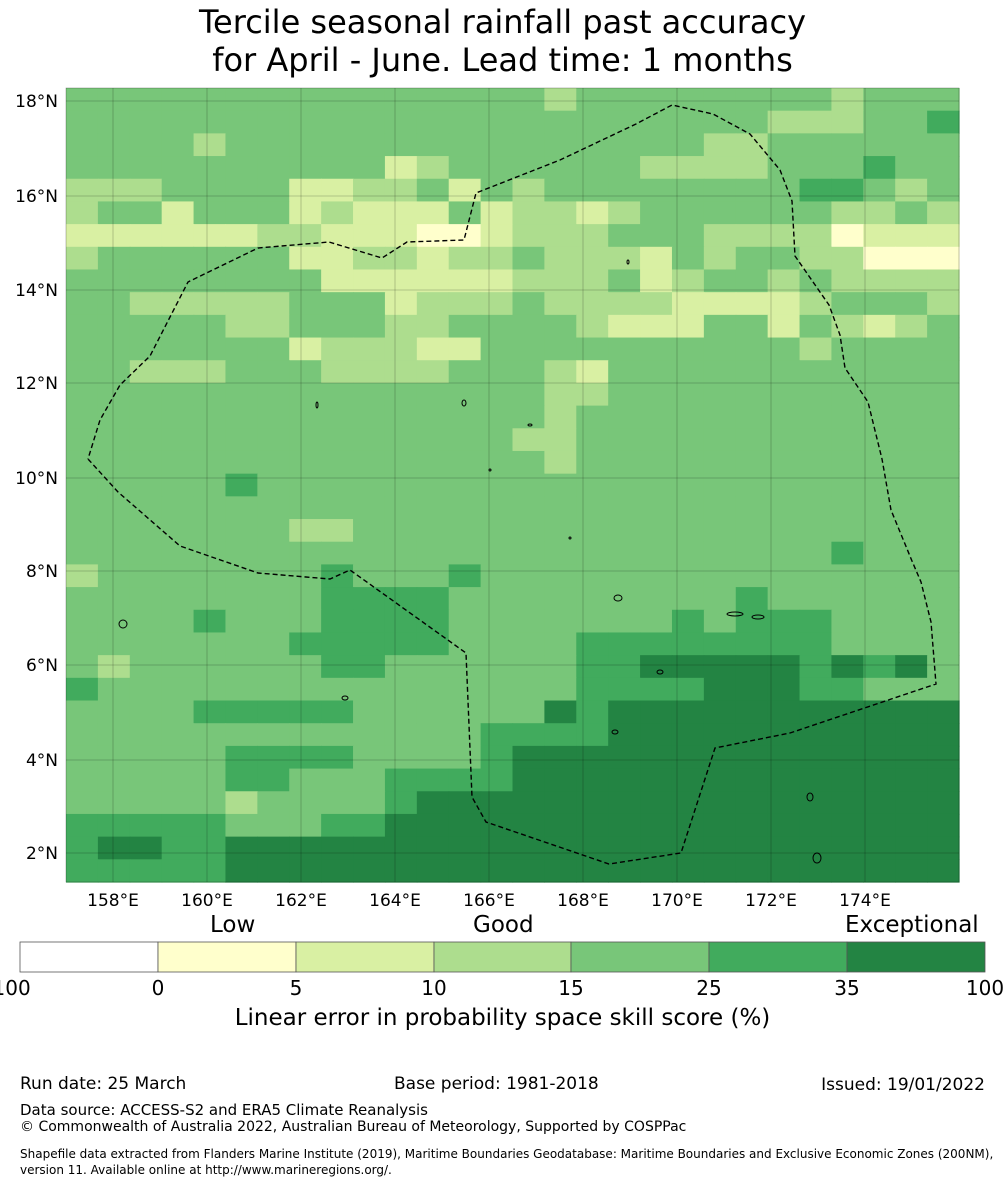 This screenshot has width=1005, height=1185. I want to click on latitude-labels: 18°N 16°N 14°N 12°N 10°N 8°N 6°N 4°N 2°N, so click(36, 478).